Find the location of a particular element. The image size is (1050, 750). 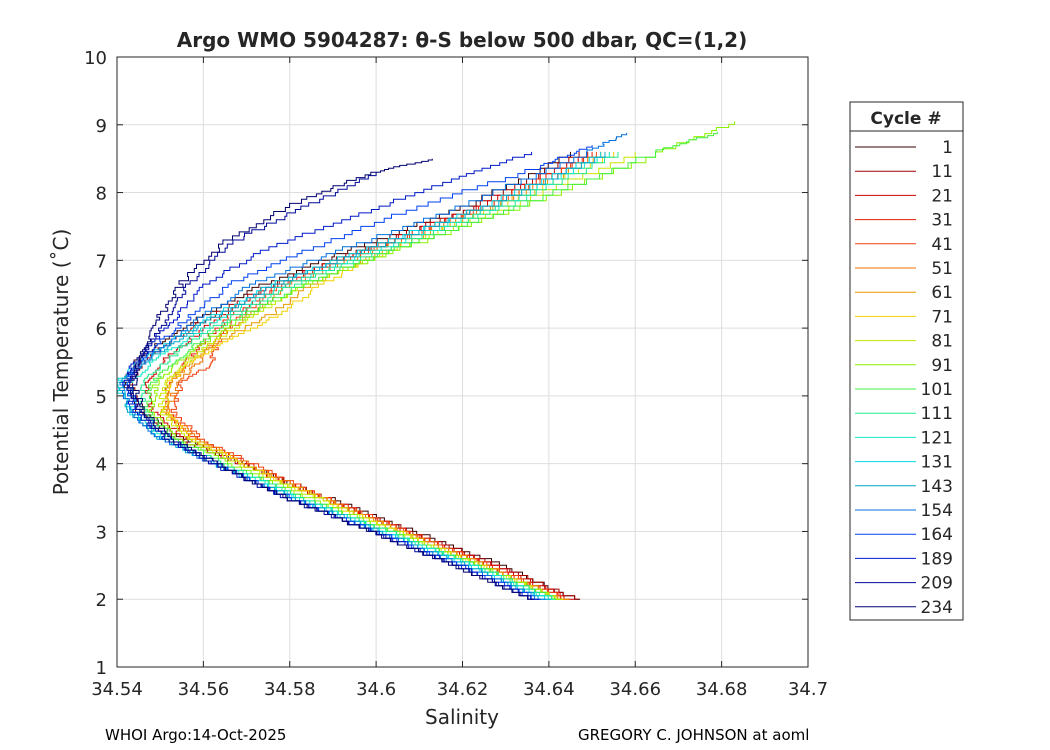

legend-label-61: 61 is located at coordinates (942, 293).